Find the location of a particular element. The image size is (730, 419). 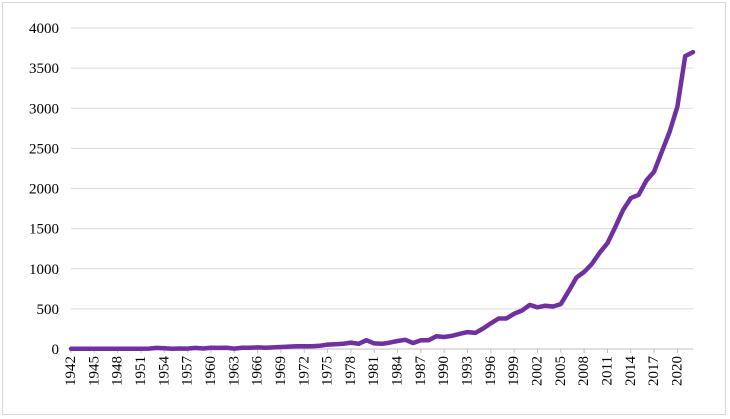

y-tick-label: 1500 is located at coordinates (44, 230).